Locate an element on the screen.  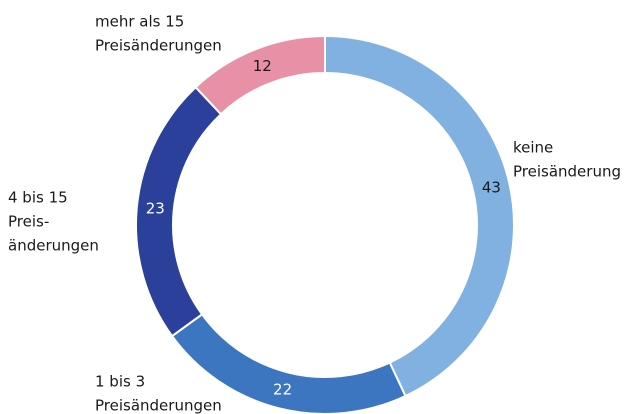
donut-segment is located at coordinates (260, 75).